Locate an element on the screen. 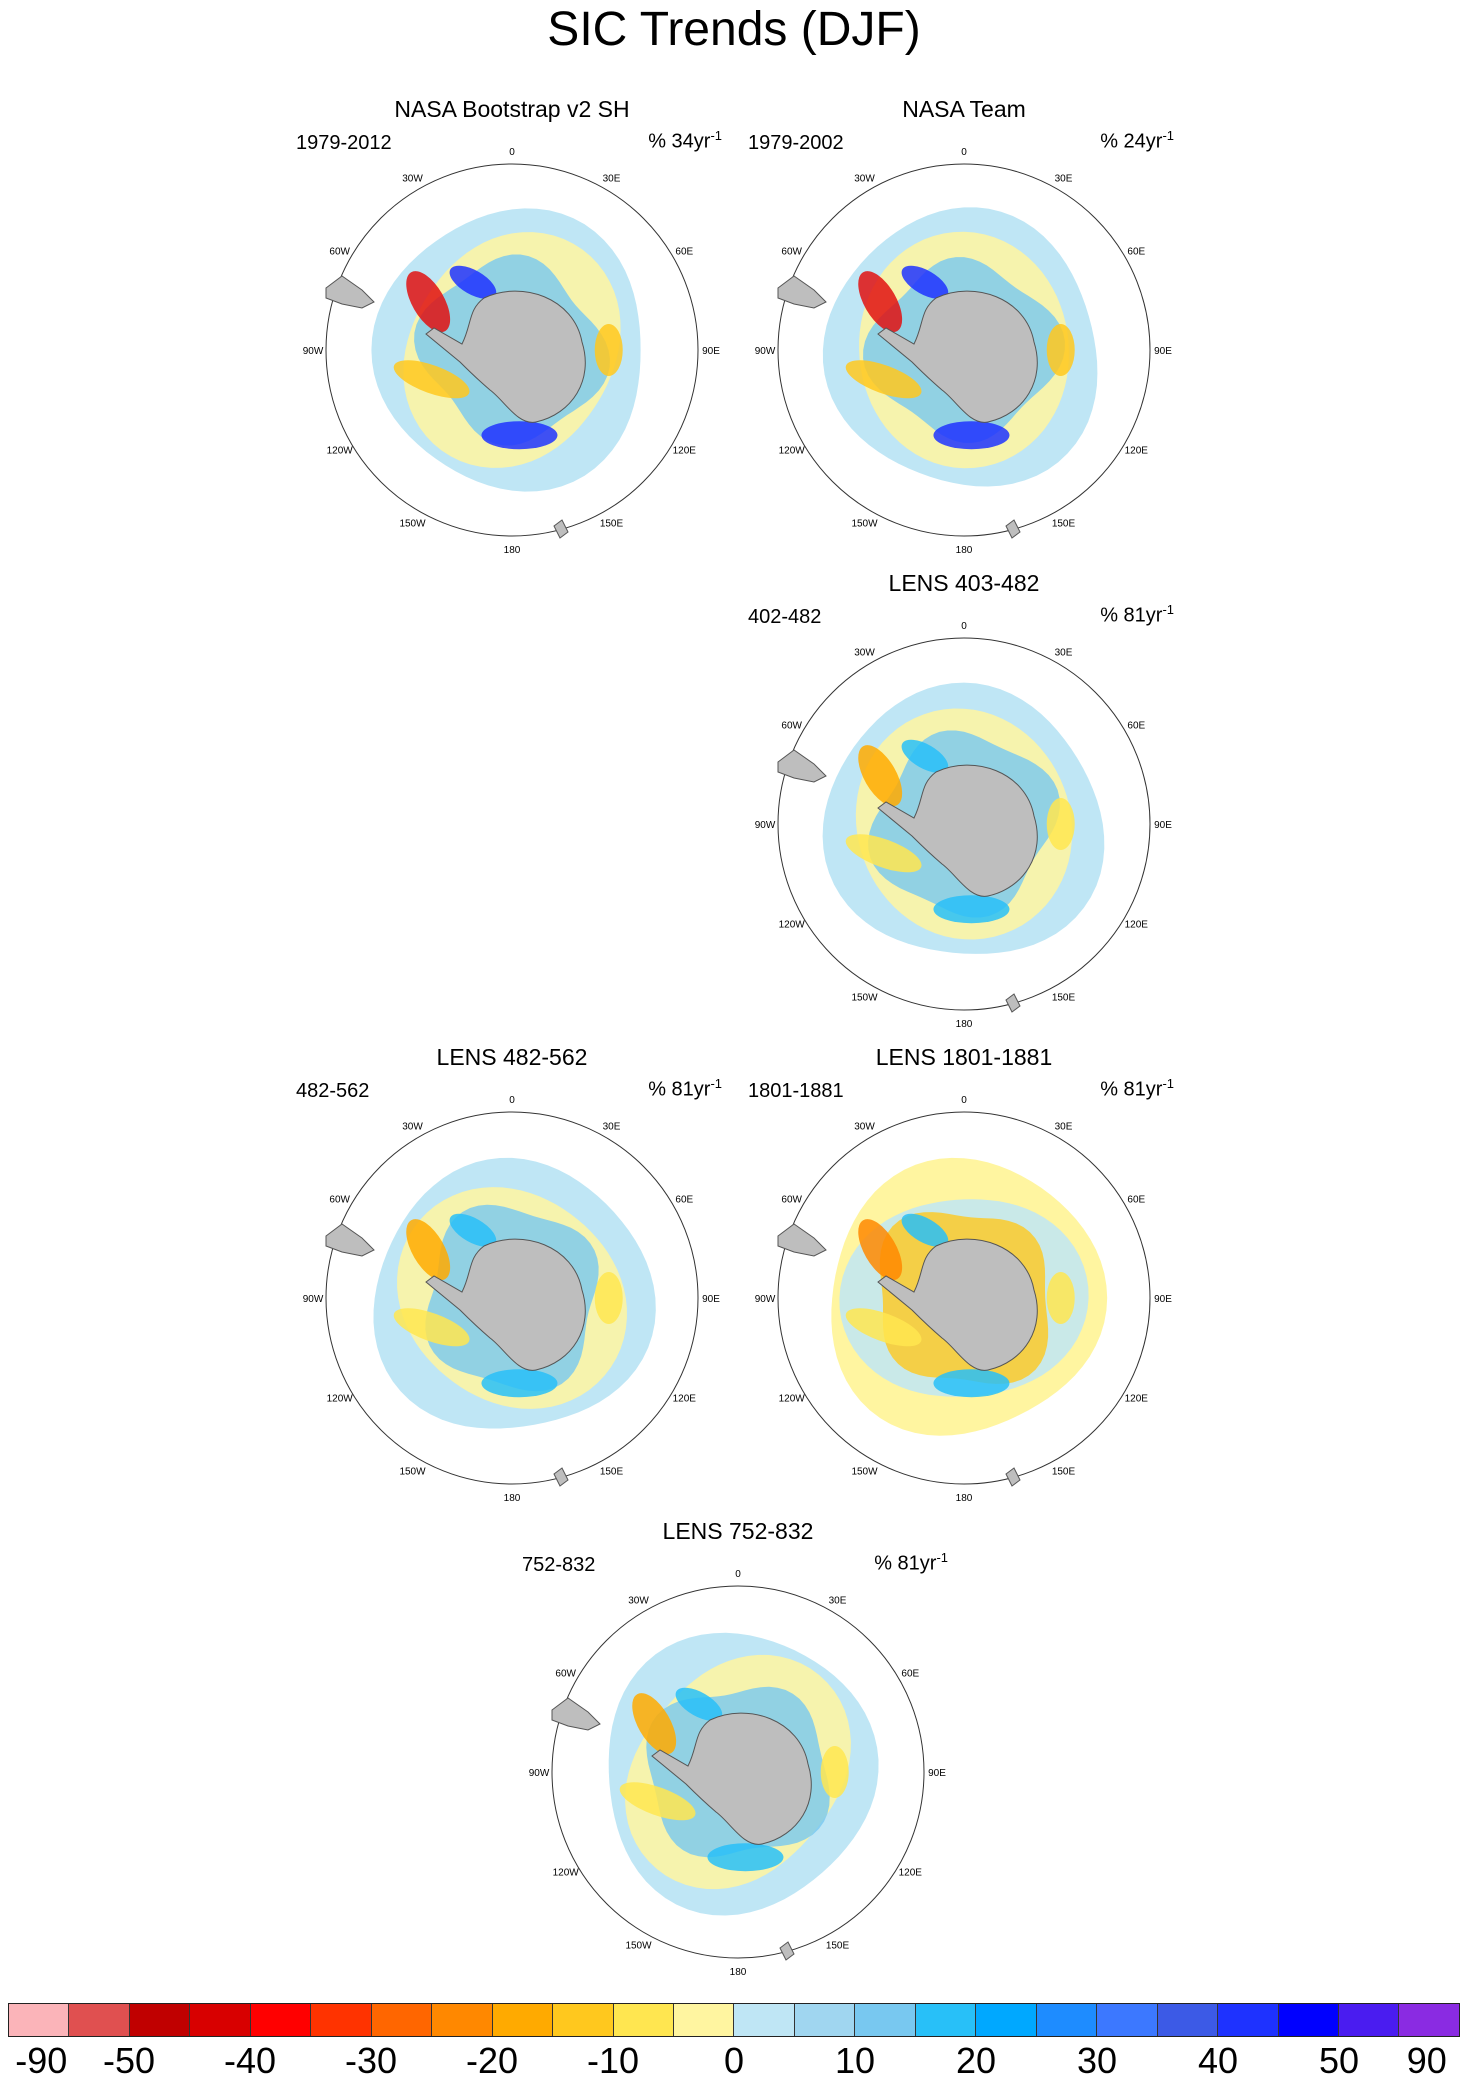 This screenshot has height=2082, width=1468. panel-title: NASA Team is located at coordinates (964, 109).